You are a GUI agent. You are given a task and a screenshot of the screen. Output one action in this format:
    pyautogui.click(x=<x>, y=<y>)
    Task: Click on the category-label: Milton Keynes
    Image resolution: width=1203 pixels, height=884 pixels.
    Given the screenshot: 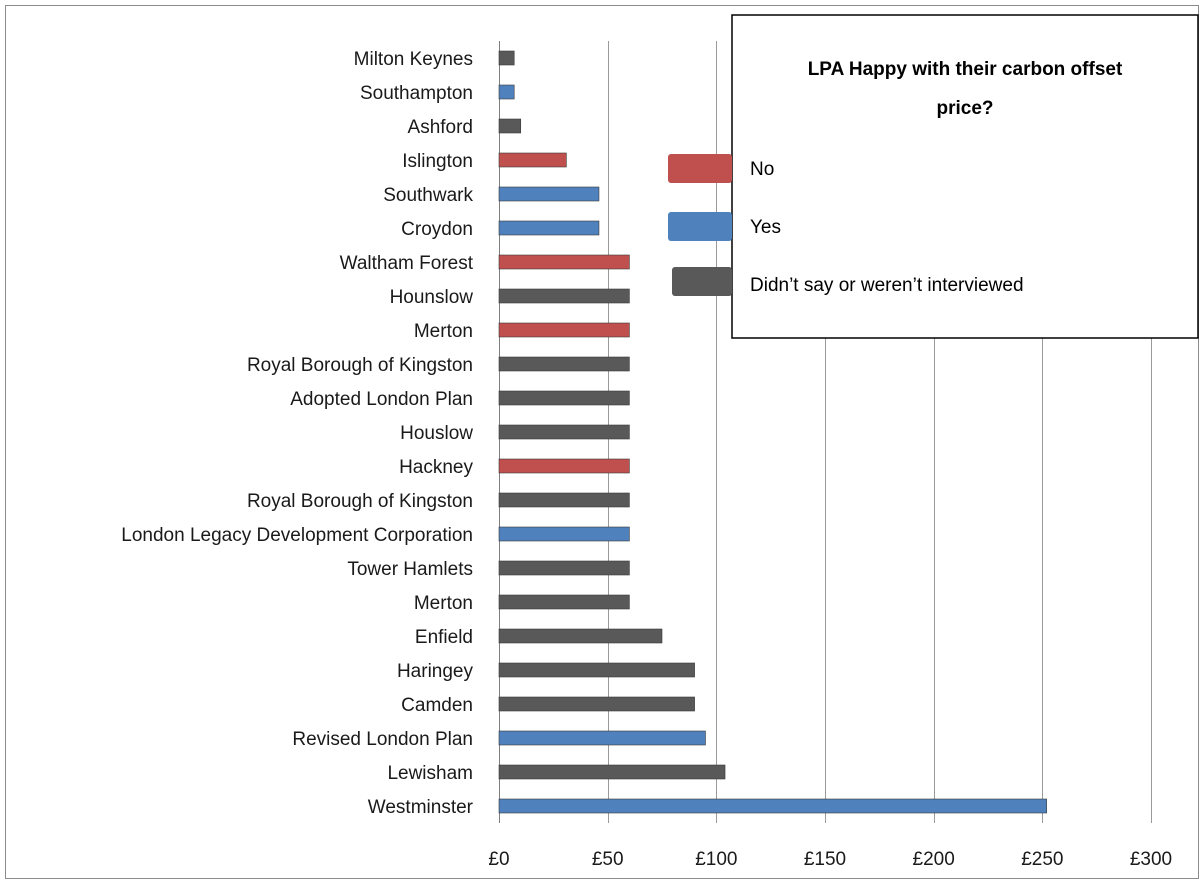 What is the action you would take?
    pyautogui.click(x=413, y=59)
    